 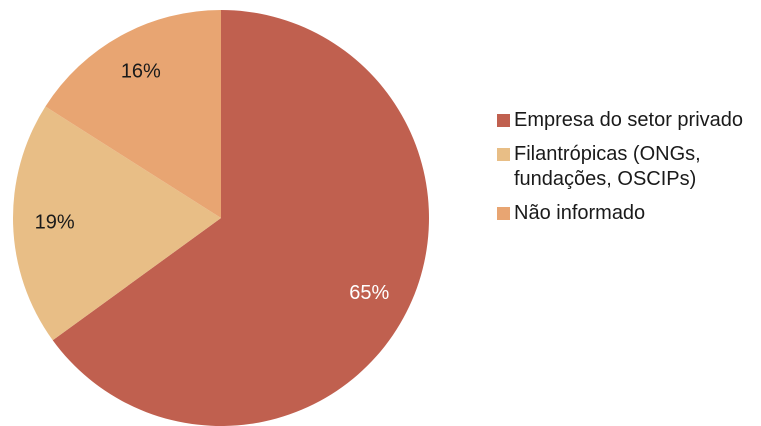 What do you see at coordinates (133, 113) in the screenshot?
I see `pie-slice` at bounding box center [133, 113].